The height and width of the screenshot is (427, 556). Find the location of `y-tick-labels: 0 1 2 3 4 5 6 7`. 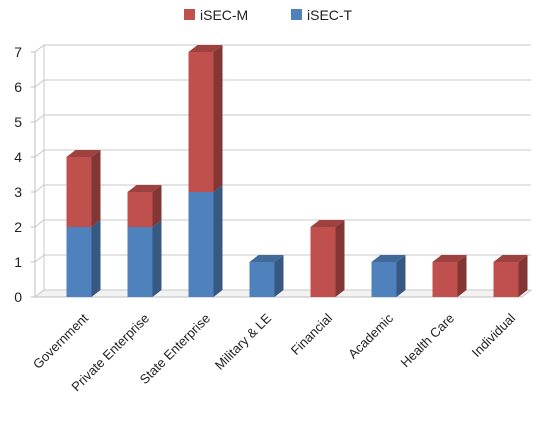

y-tick-labels: 0 1 2 3 4 5 6 7 is located at coordinates (18, 174).